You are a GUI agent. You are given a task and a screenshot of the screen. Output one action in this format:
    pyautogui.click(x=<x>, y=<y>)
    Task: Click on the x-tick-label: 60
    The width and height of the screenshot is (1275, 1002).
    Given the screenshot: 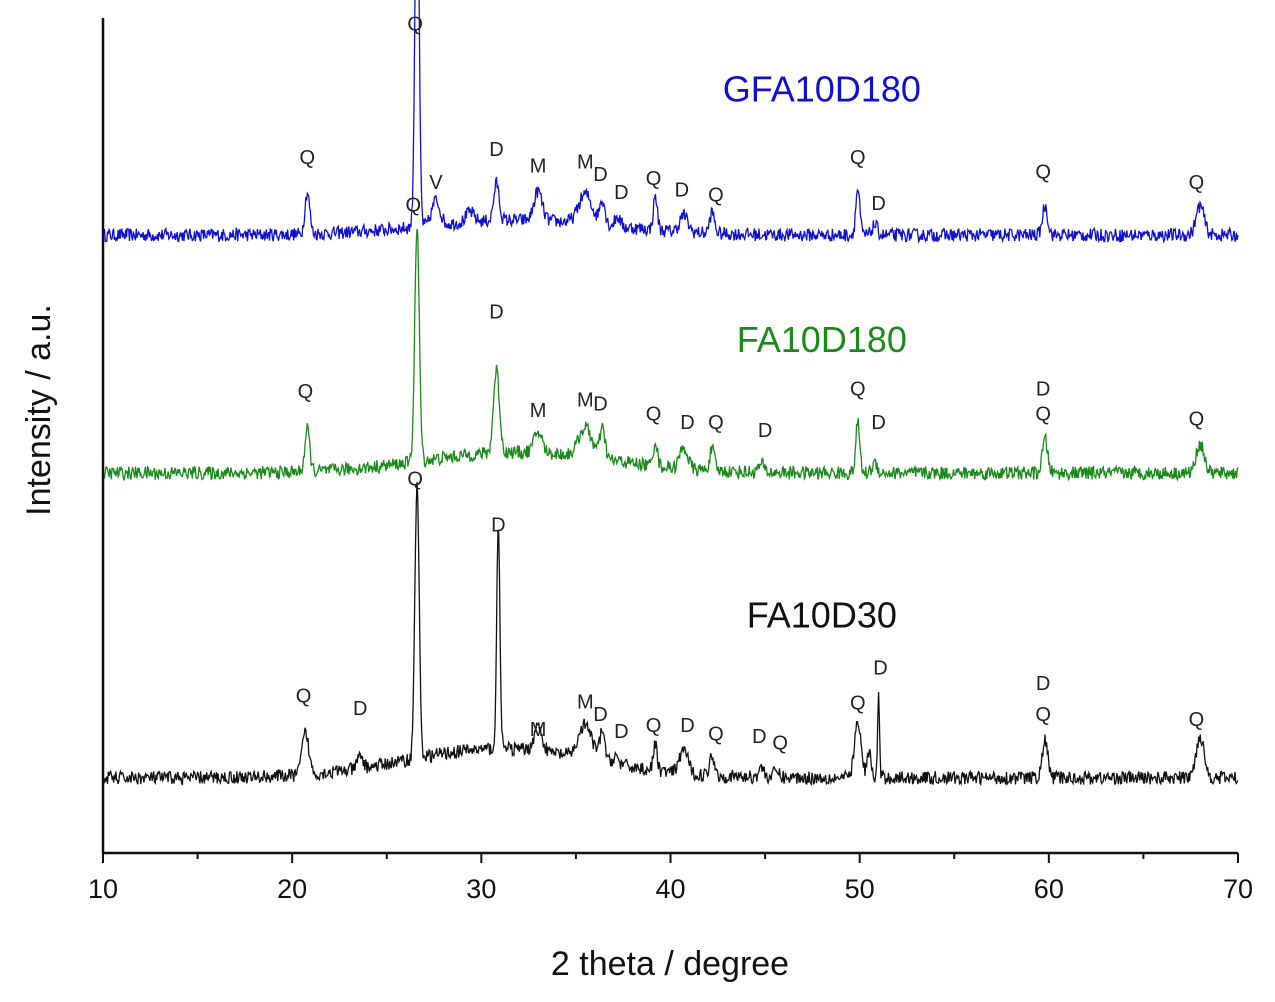 What is the action you would take?
    pyautogui.click(x=1049, y=889)
    